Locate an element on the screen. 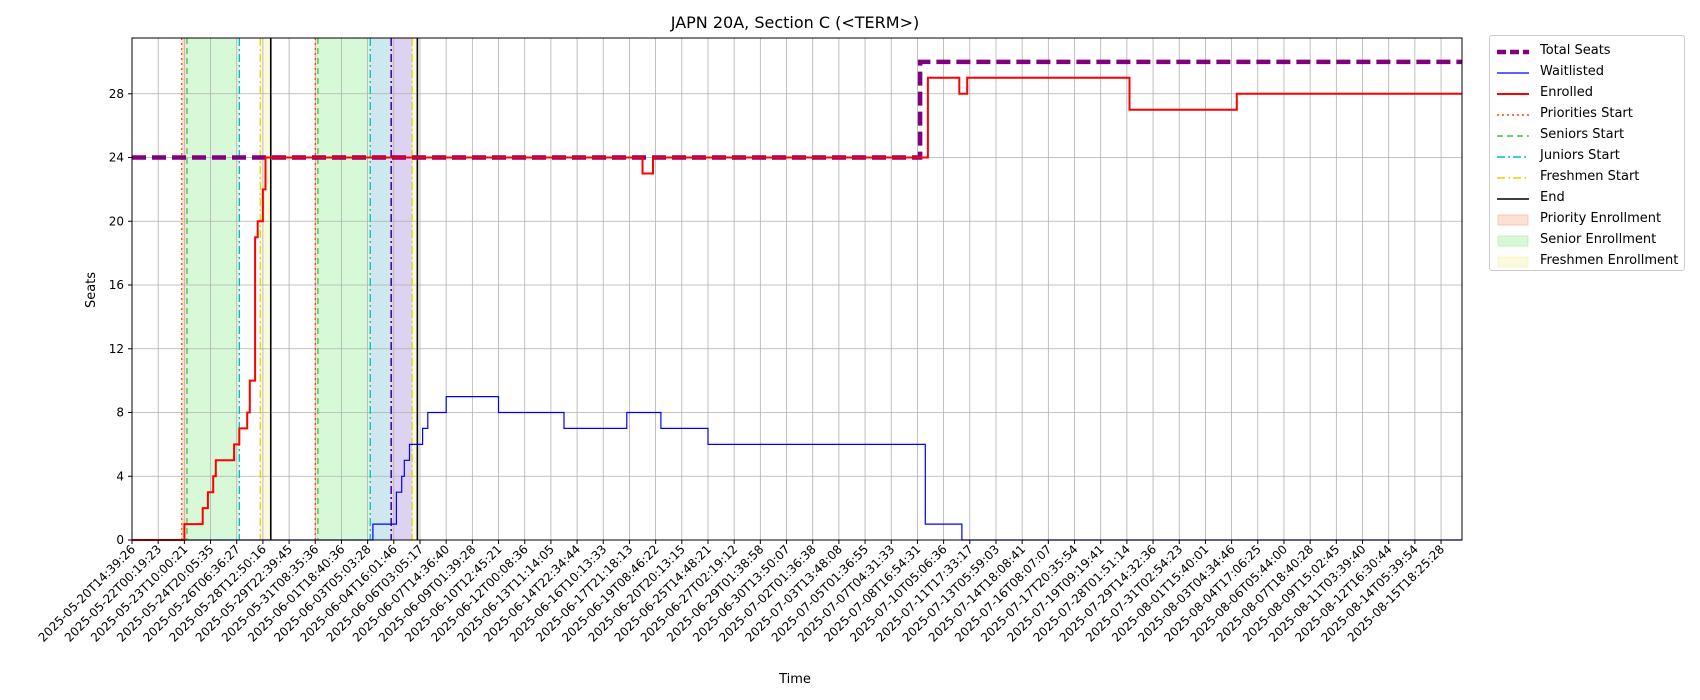  enrollment-spans is located at coordinates (299, 289).